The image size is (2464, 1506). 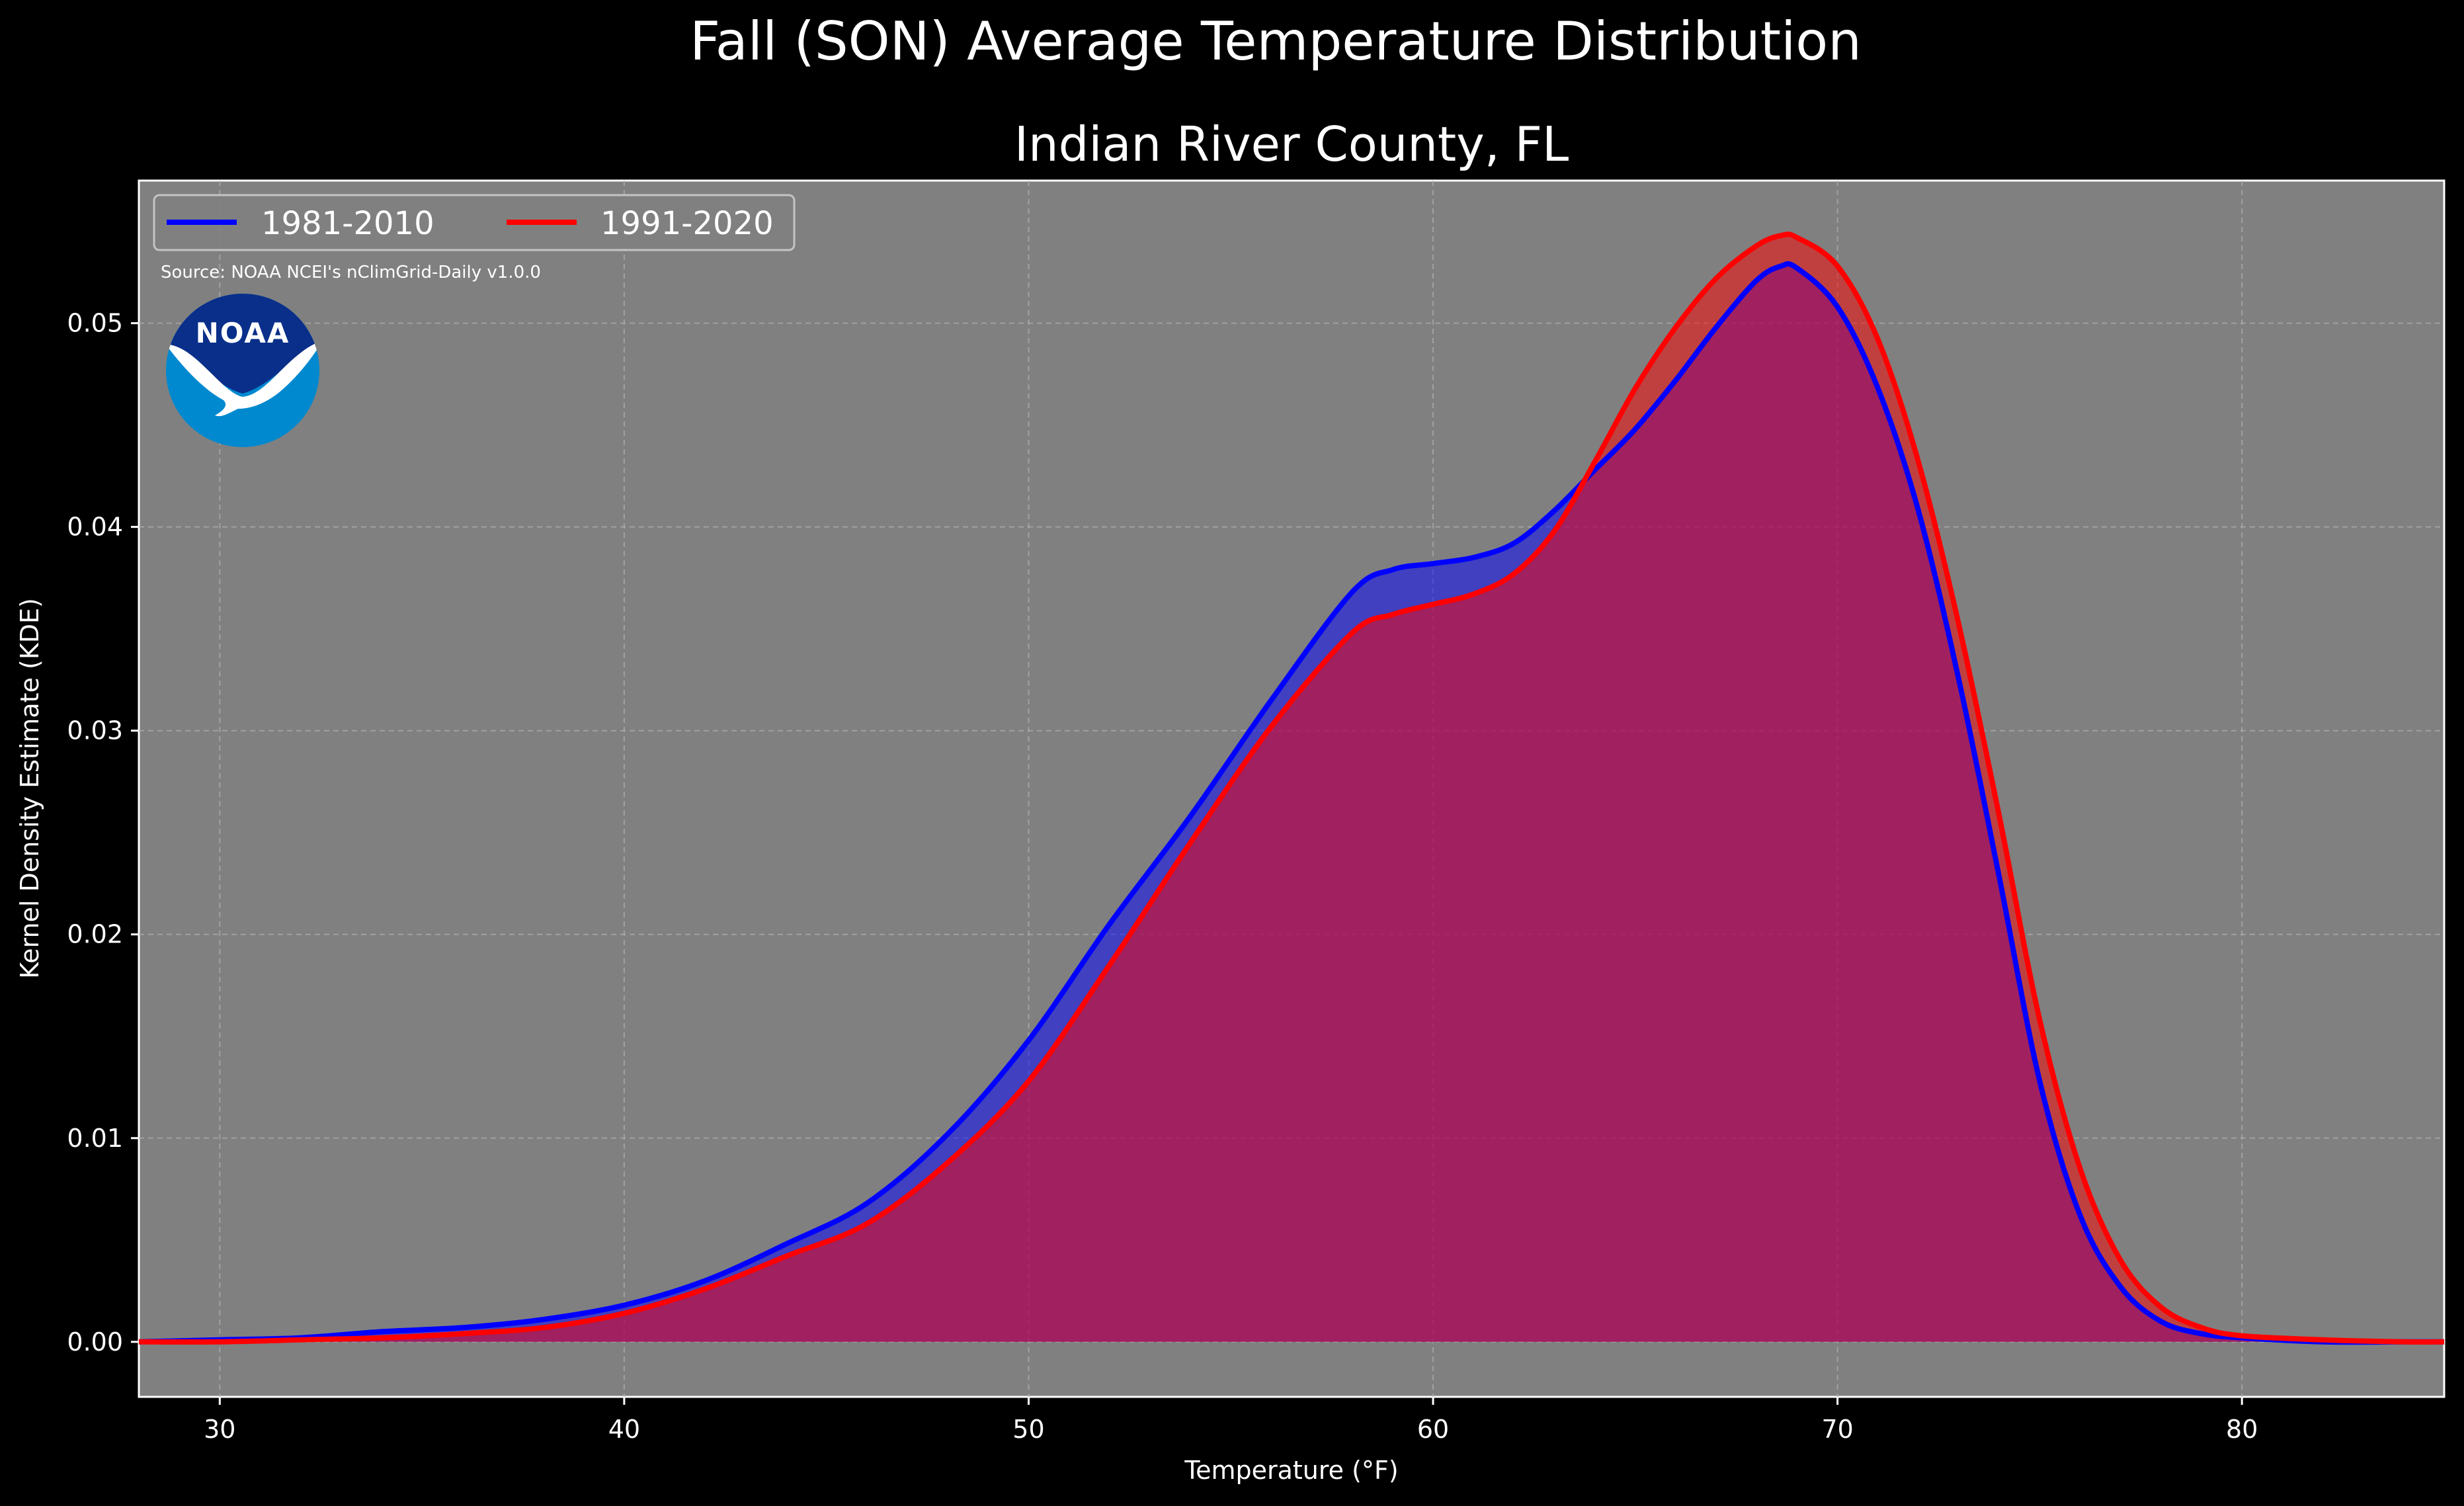 I want to click on y-tick-label: 0.05, so click(x=95, y=323).